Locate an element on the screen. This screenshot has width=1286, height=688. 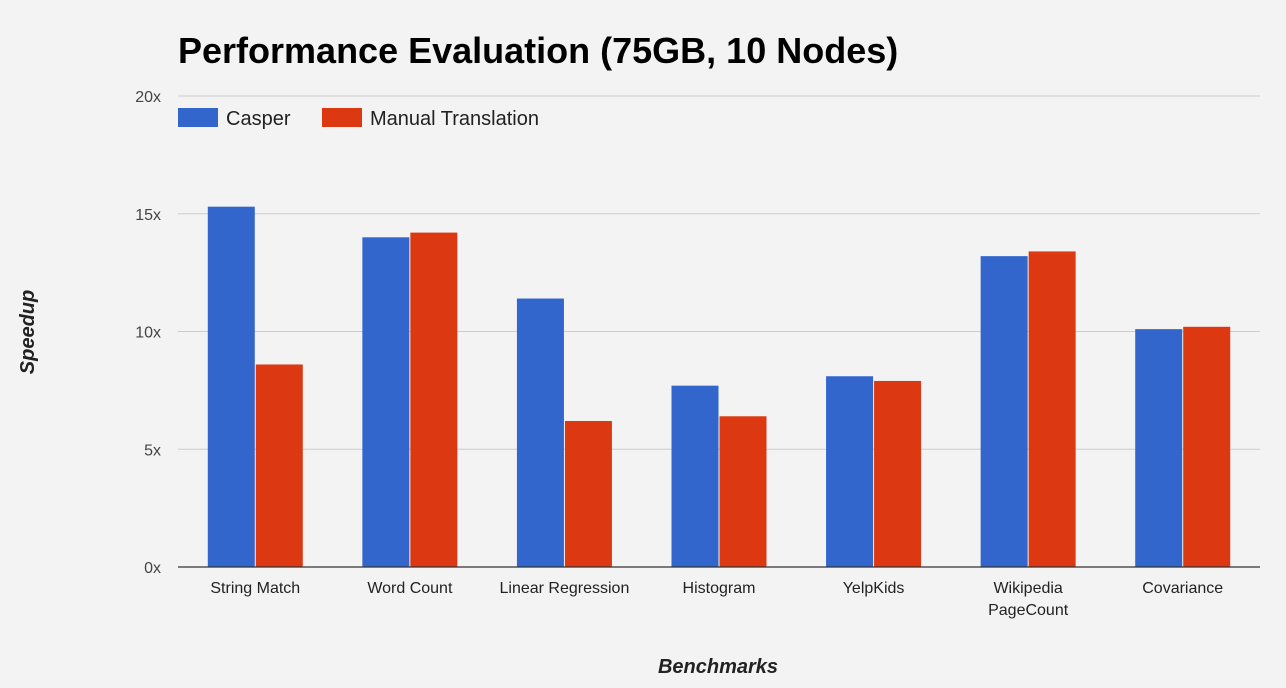
x-tick-label: Linear Regression is located at coordinates (564, 588).